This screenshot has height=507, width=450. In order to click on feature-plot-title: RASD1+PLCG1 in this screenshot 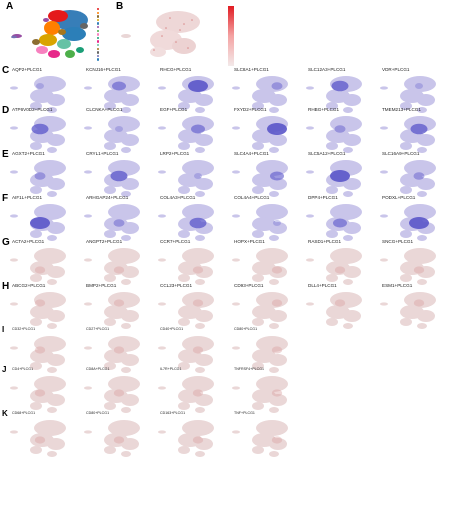, I will do `click(325, 241)`.